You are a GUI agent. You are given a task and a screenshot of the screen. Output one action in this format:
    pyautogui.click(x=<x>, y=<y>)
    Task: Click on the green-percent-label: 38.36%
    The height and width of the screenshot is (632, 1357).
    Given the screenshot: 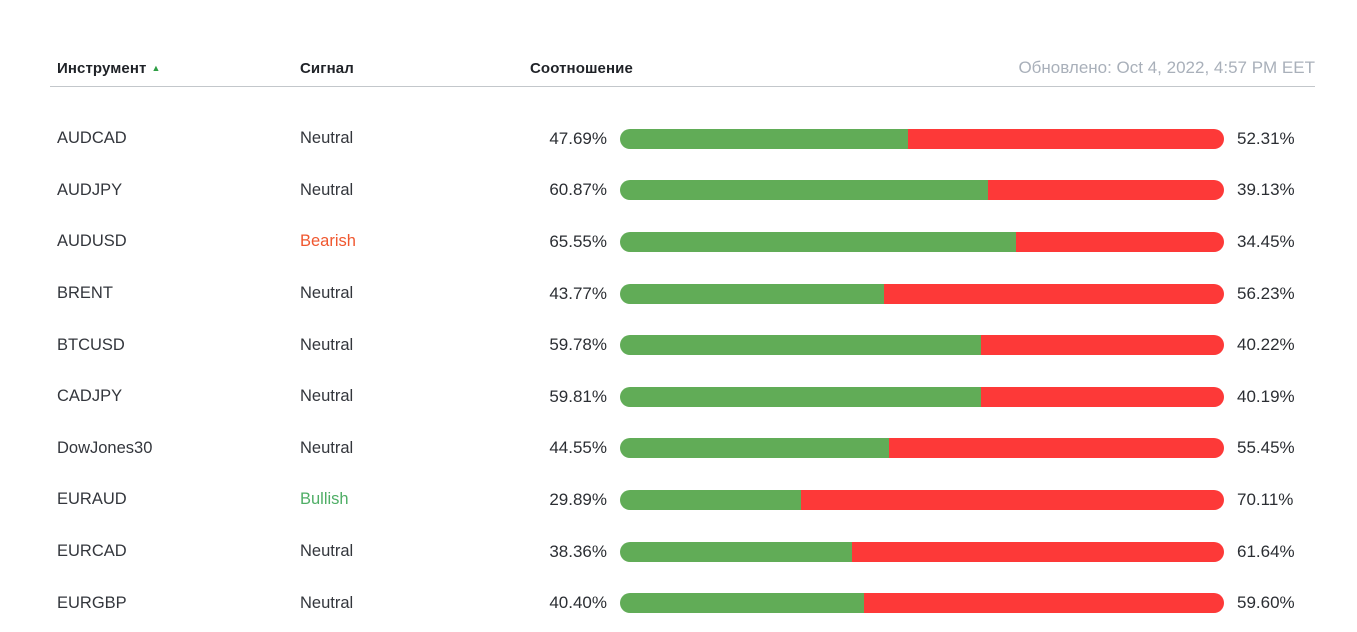 What is the action you would take?
    pyautogui.click(x=578, y=551)
    